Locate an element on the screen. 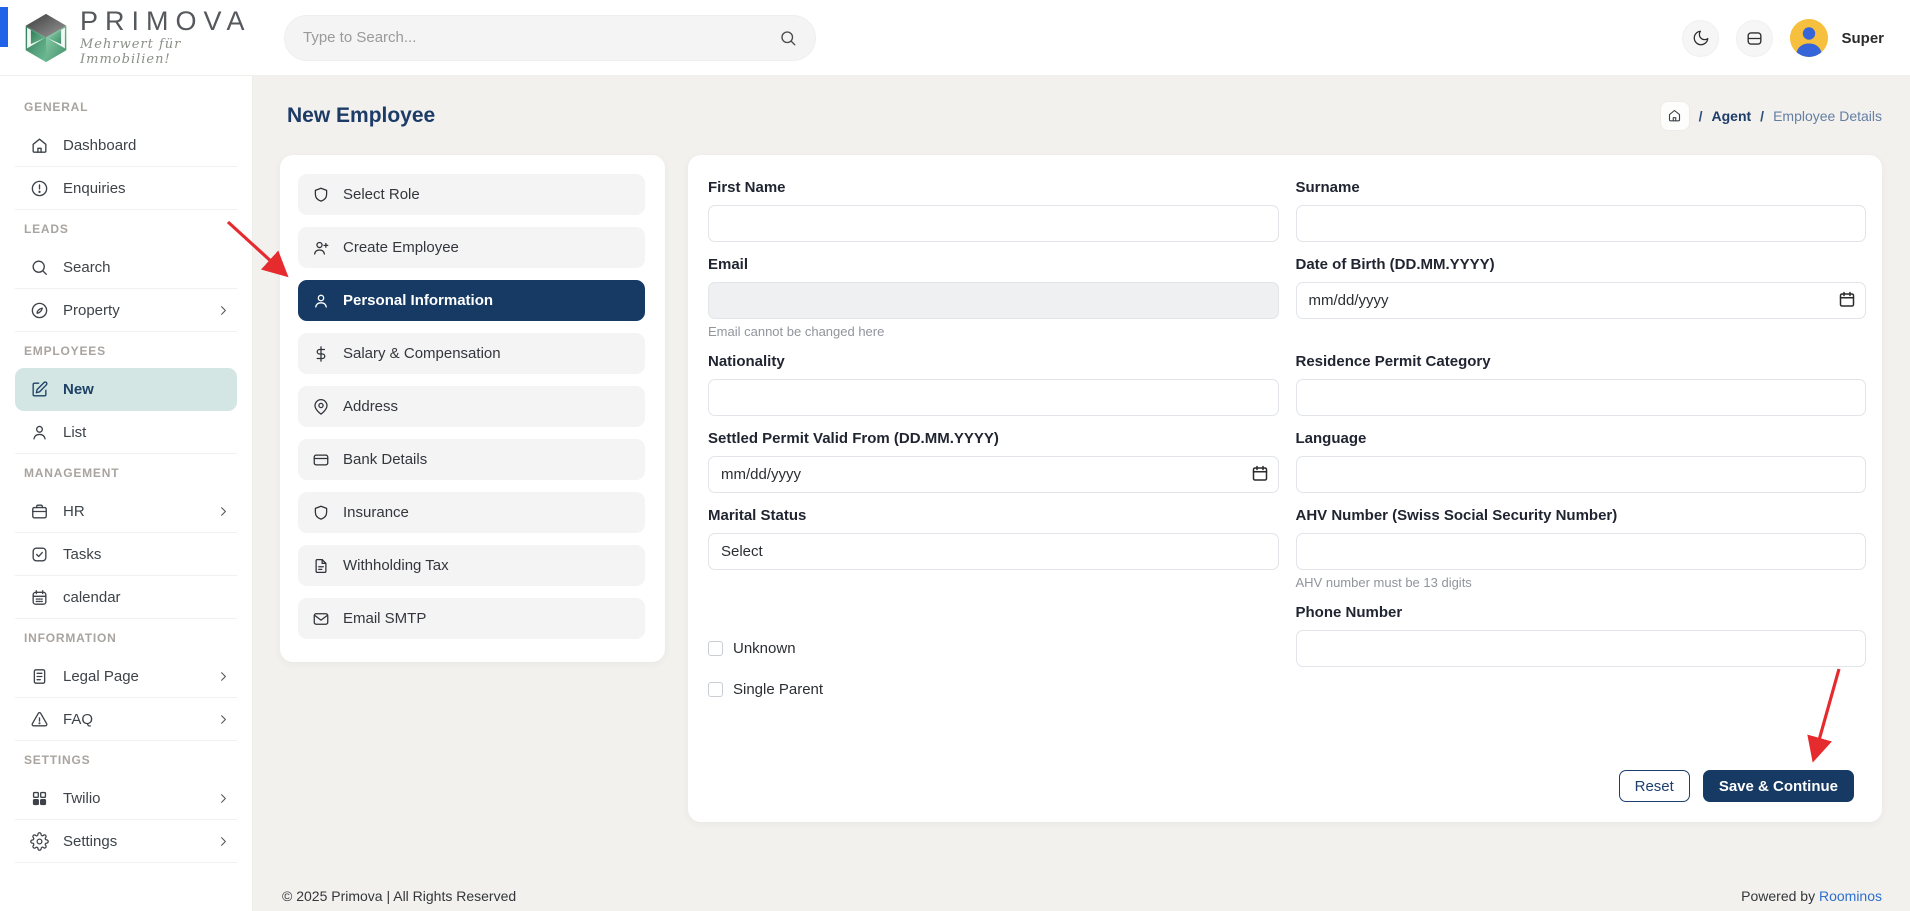  brand-logo: PRIMOVA Mehrwert für Immobilien! is located at coordinates (135, 37).